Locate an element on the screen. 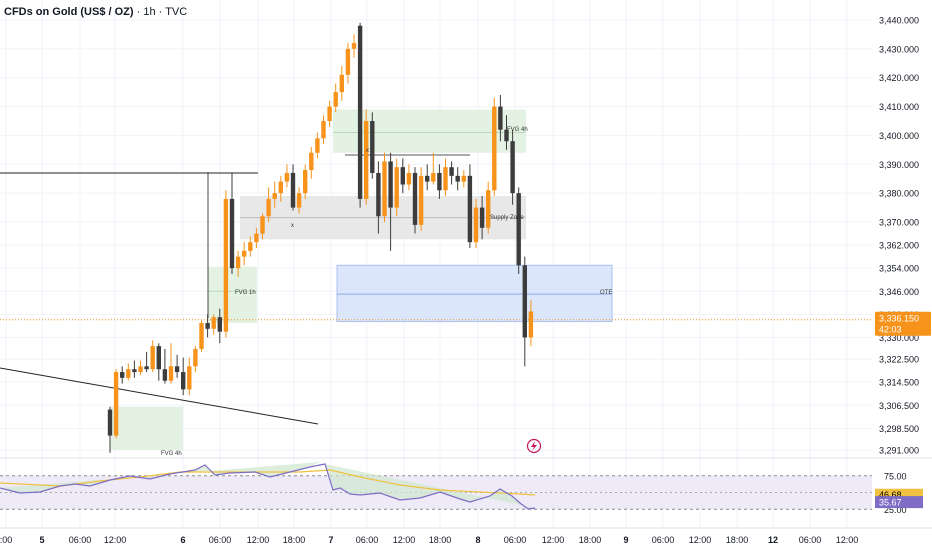 The height and width of the screenshot is (550, 932). x-mark: x is located at coordinates (367, 151).